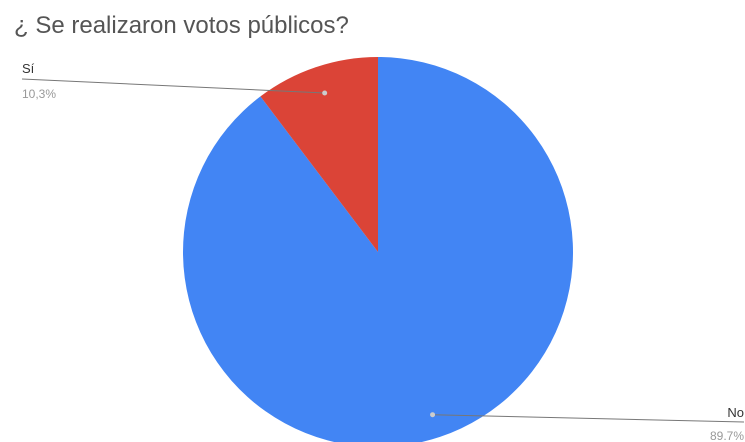  Describe the element at coordinates (588, 418) in the screenshot. I see `leader-line-no` at that location.